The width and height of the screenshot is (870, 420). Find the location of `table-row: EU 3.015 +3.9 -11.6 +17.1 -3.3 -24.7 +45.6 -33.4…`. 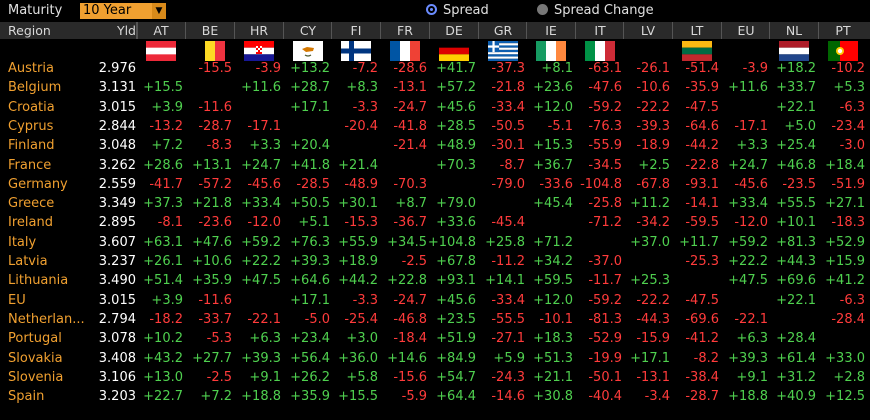

table-row: EU 3.015 +3.9 -11.6 +17.1 -3.3 -24.7 +45.6 -33.4… is located at coordinates (435, 302).